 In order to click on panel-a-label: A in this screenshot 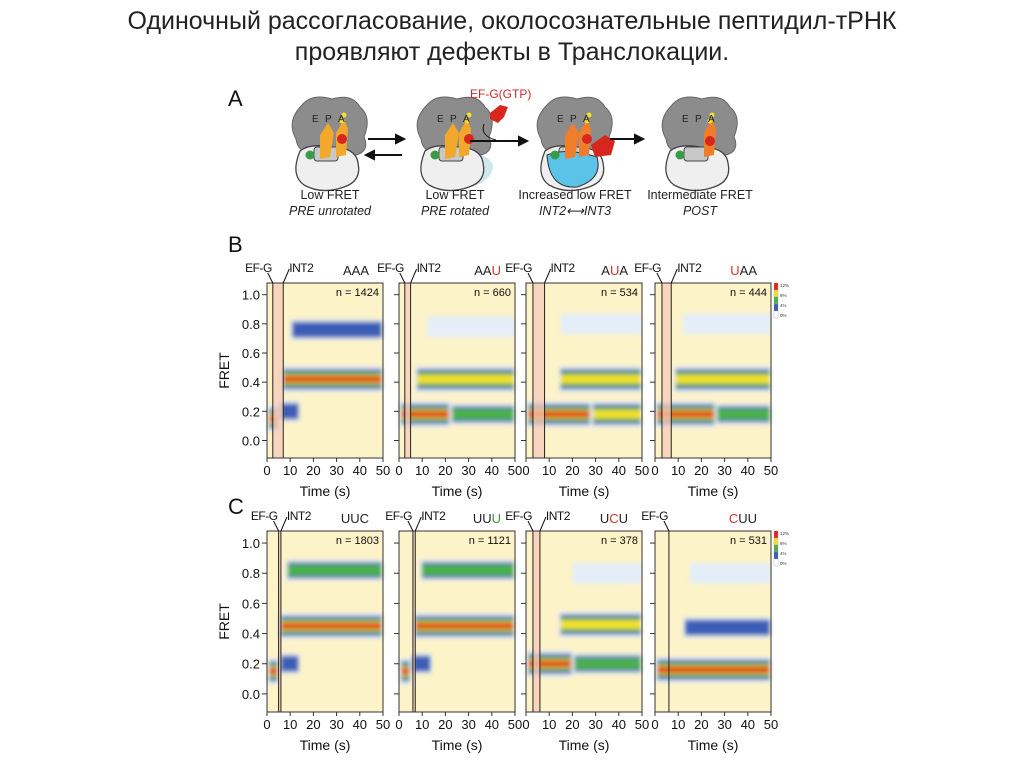, I will do `click(235, 98)`.